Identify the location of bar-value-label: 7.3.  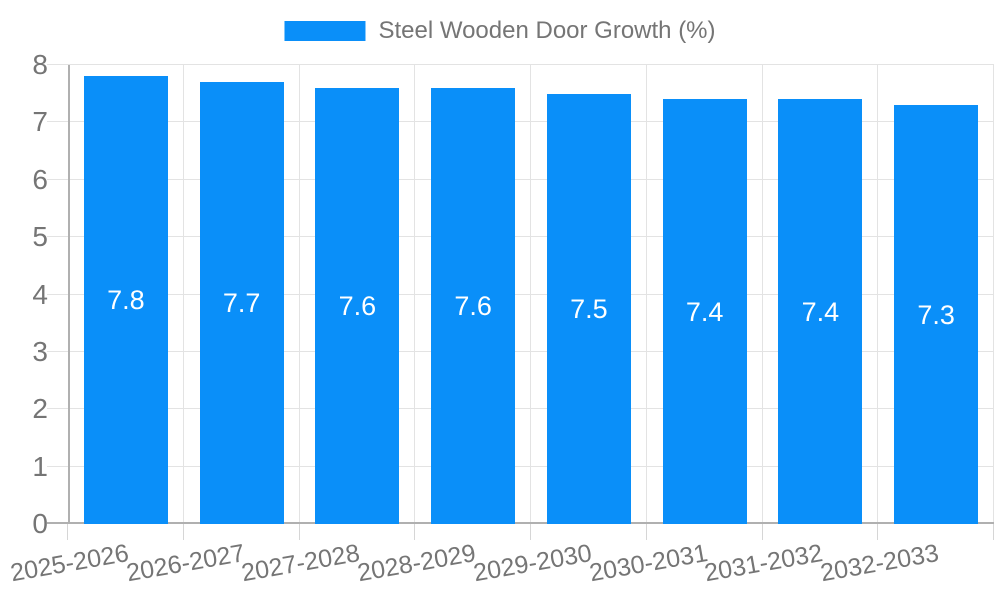
(936, 314).